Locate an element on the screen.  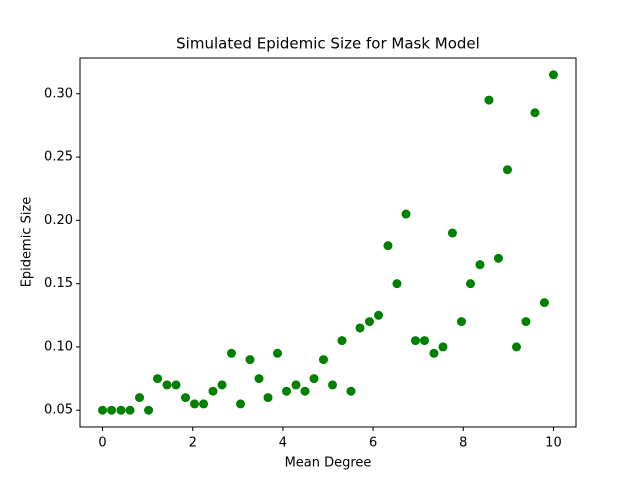
x-axis-label: Mean Degree is located at coordinates (328, 463).